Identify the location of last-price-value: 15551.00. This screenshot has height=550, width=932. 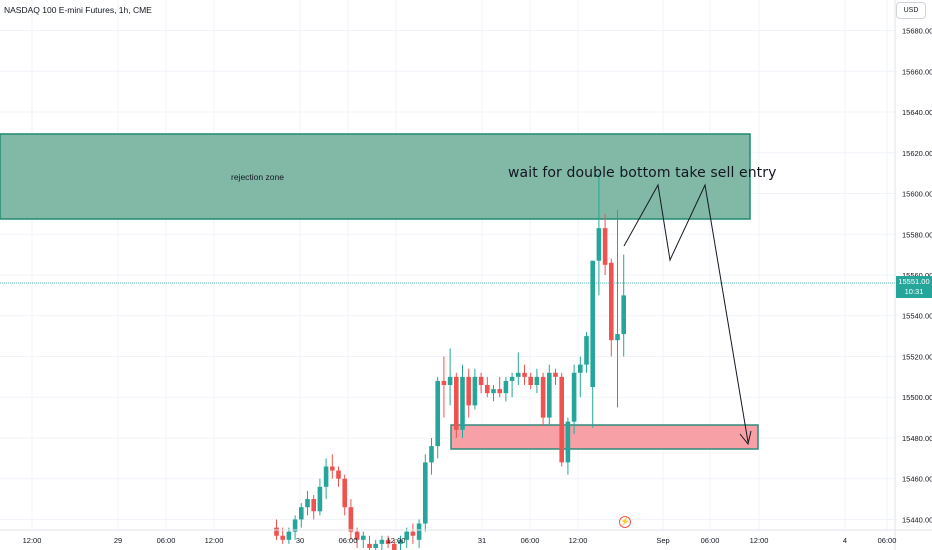
(914, 281).